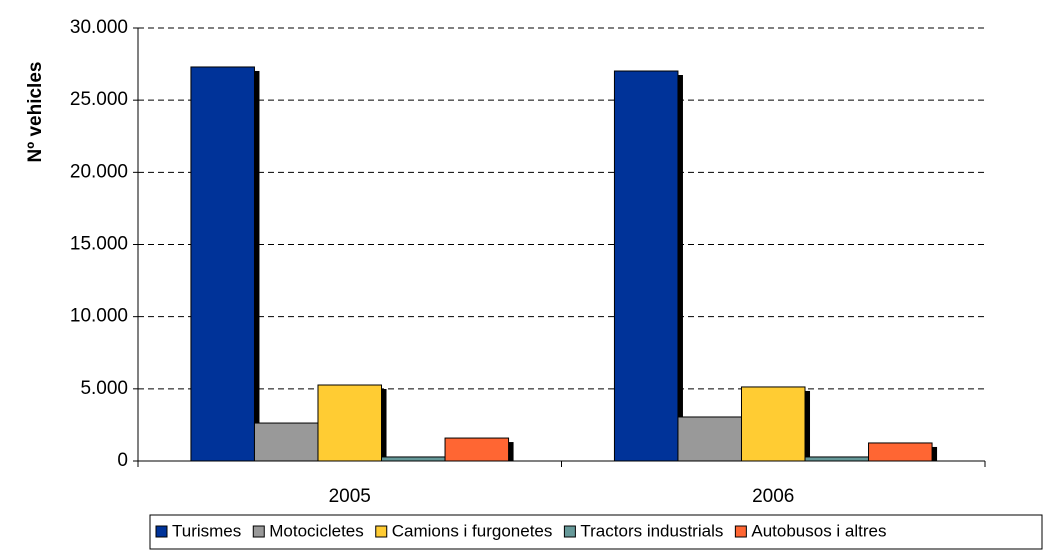 The width and height of the screenshot is (1052, 552). I want to click on y-tick-label: 0, so click(122, 460).